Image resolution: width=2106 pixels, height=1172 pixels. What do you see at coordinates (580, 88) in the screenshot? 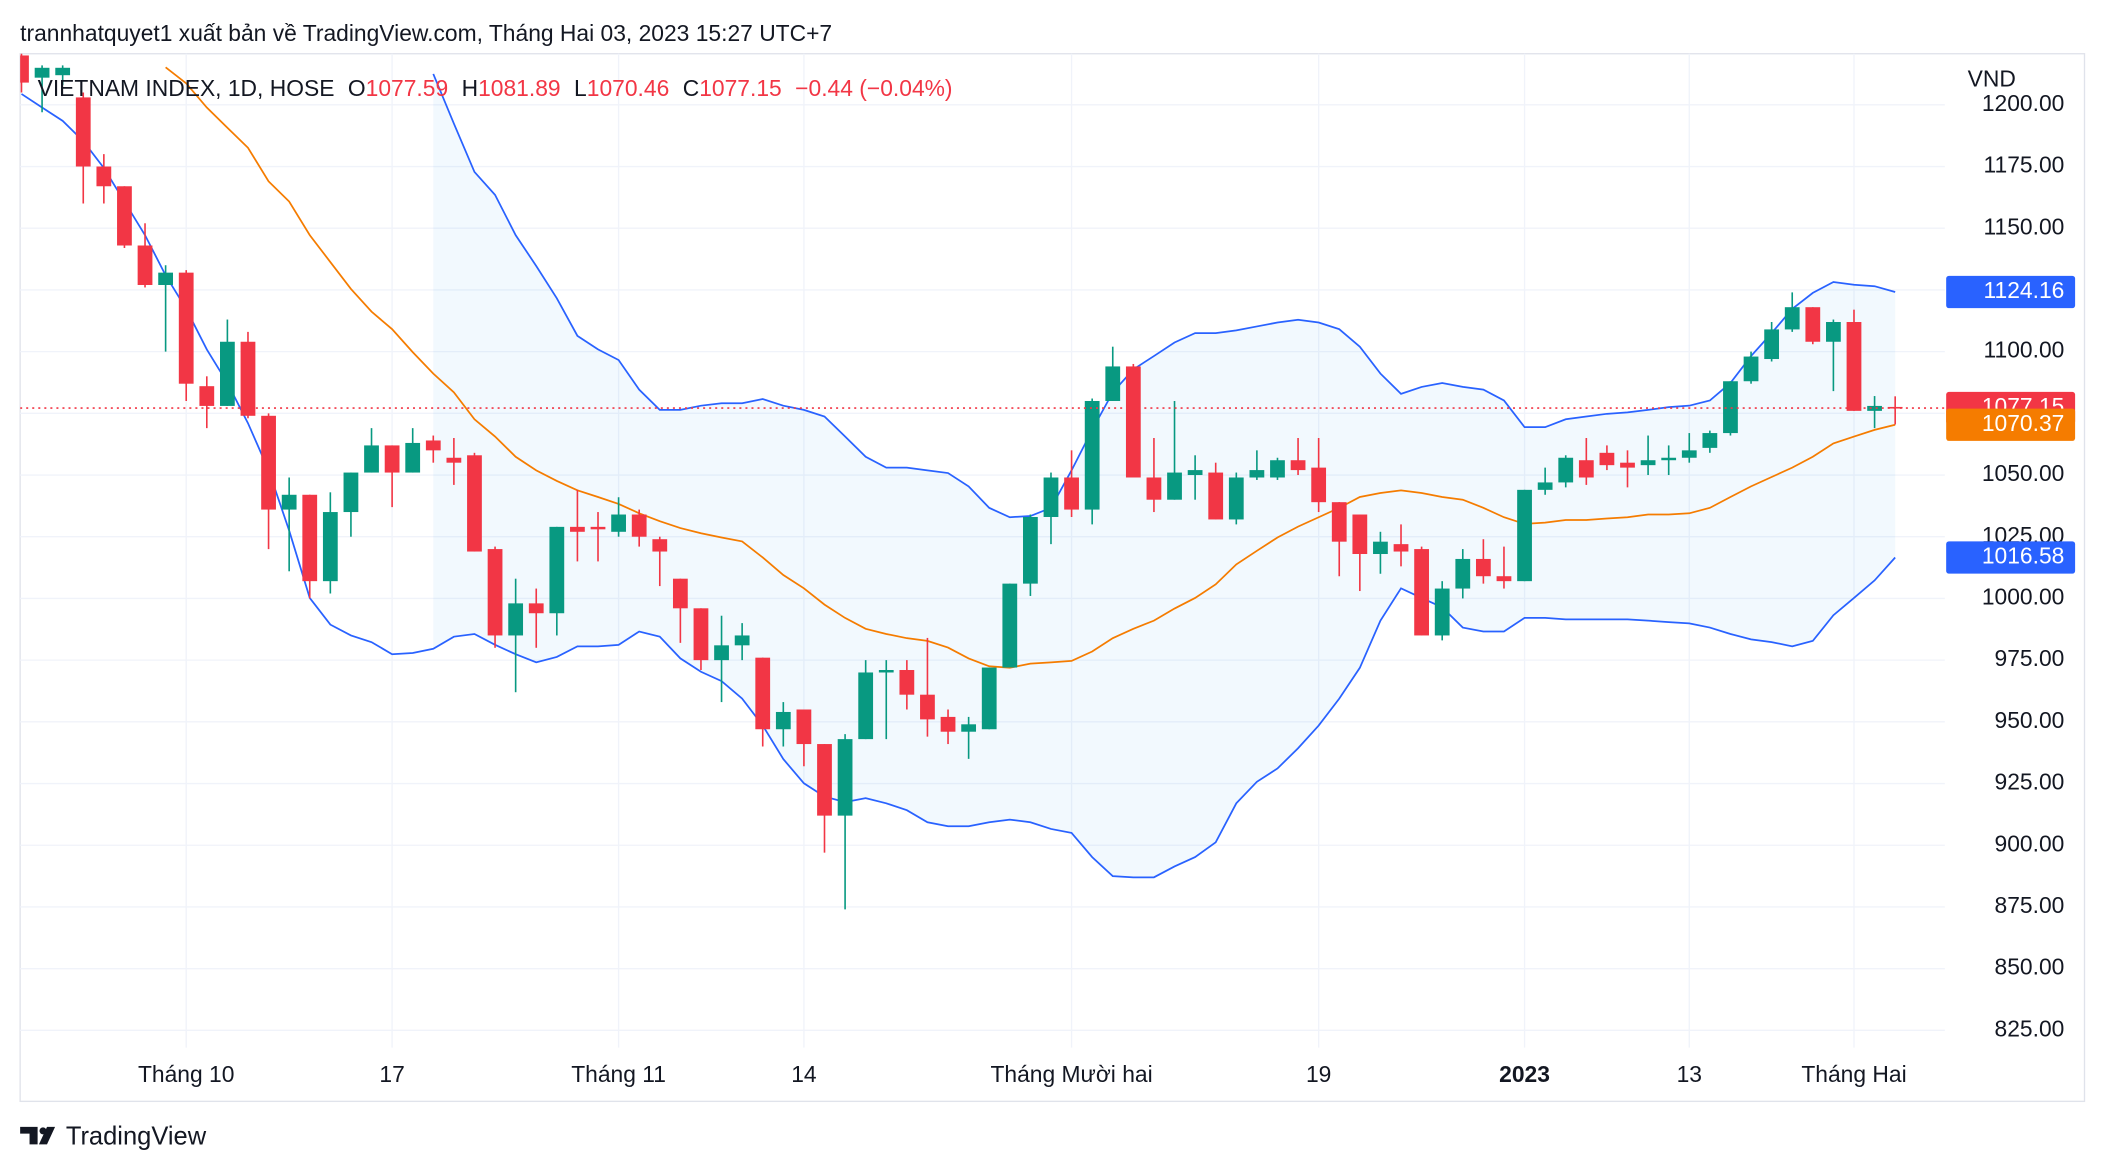
I see `ohlc-letter: L` at bounding box center [580, 88].